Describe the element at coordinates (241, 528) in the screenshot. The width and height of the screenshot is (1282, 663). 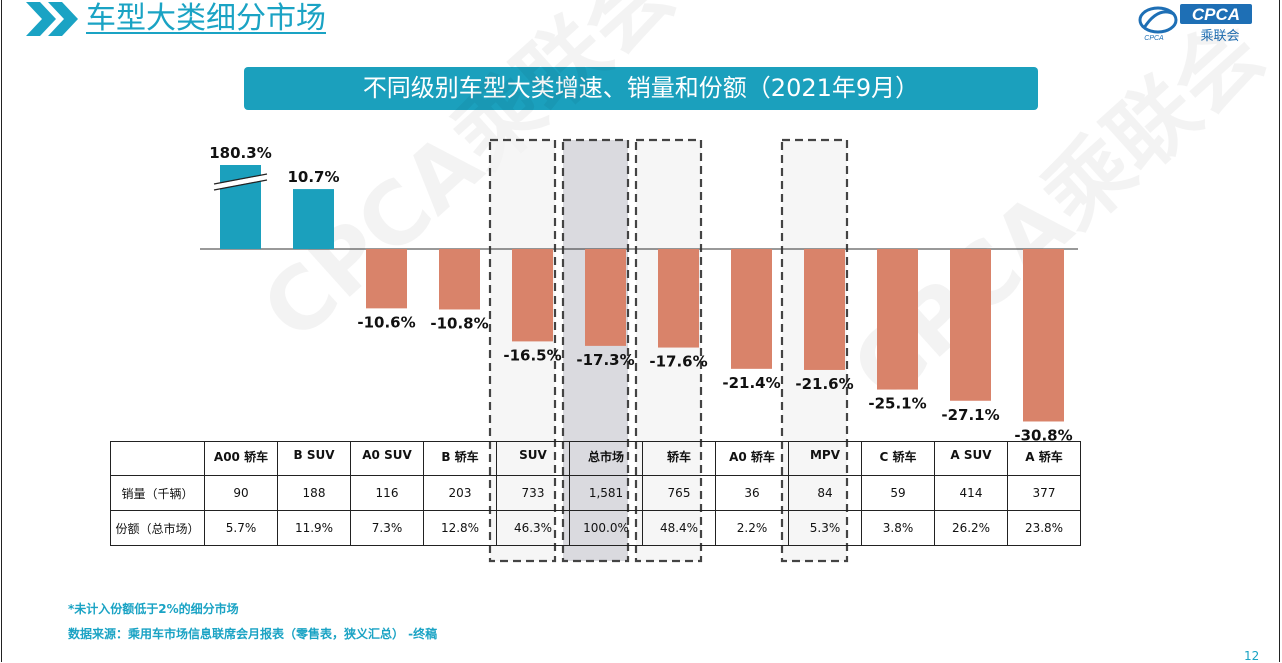
I see `share-cell: 5.7%` at that location.